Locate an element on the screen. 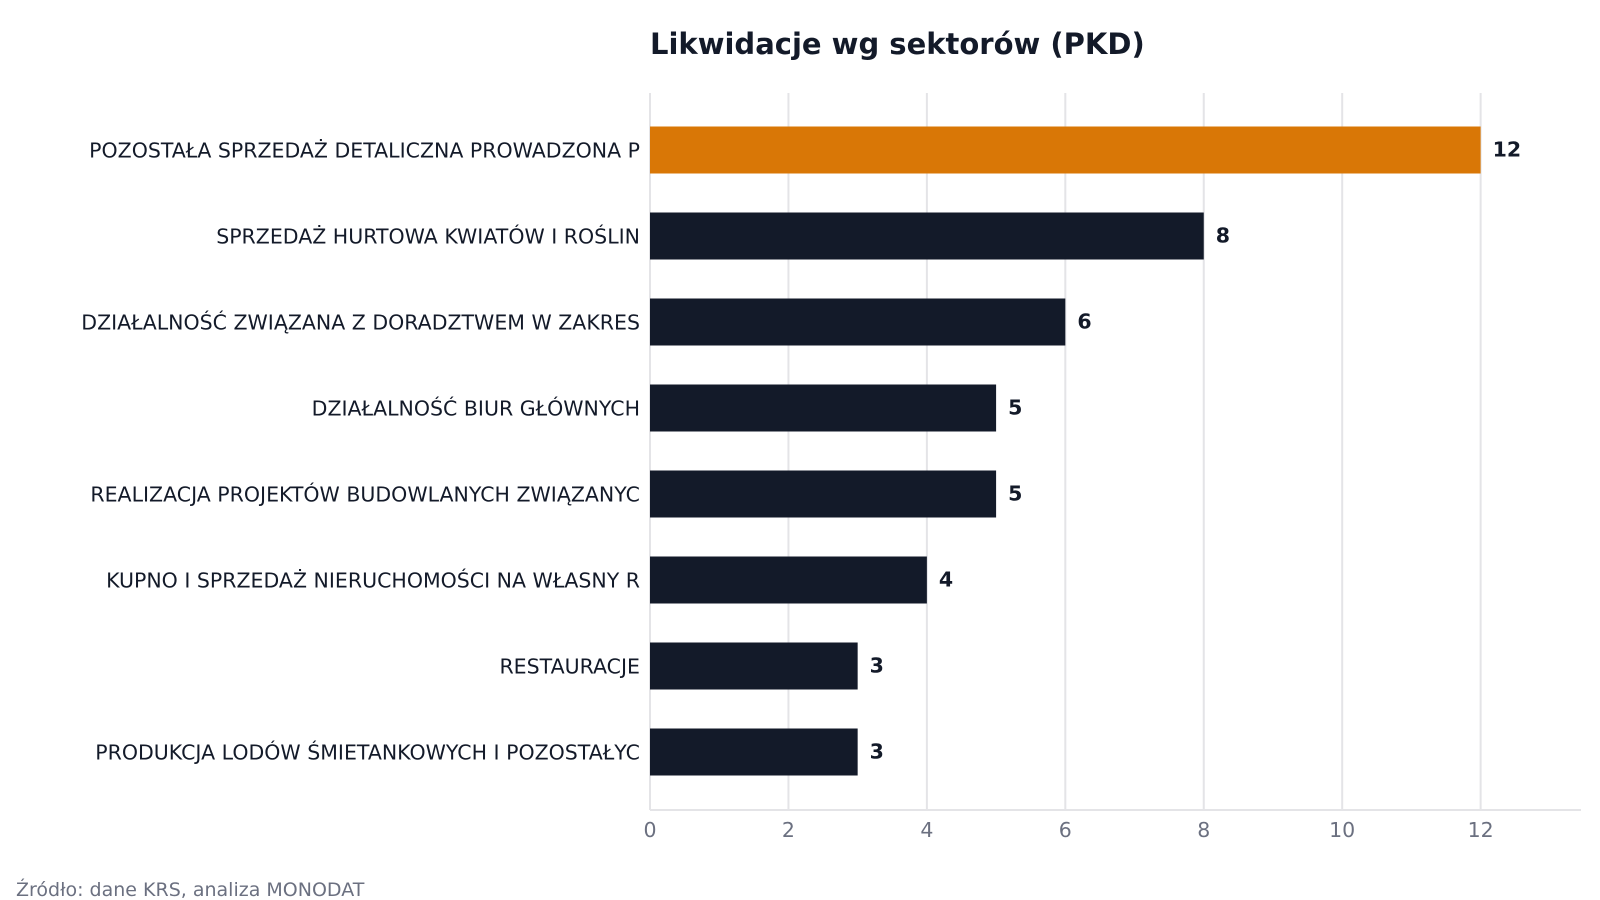  value-label: 8 is located at coordinates (1223, 236).